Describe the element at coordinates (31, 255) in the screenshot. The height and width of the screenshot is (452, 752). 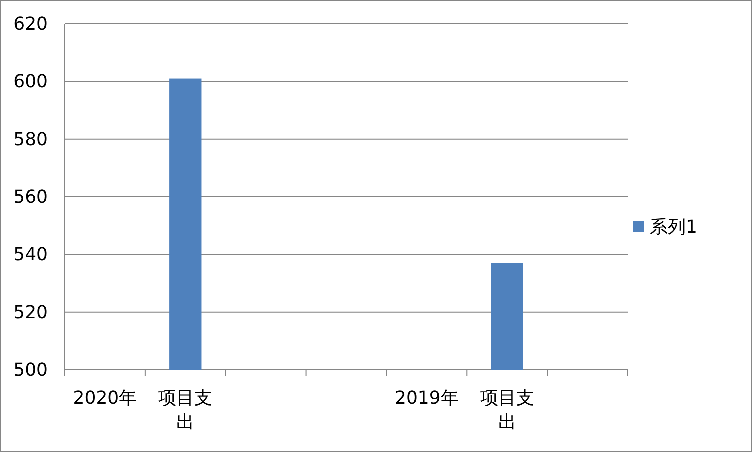
I see `y-tick-label: 540` at that location.